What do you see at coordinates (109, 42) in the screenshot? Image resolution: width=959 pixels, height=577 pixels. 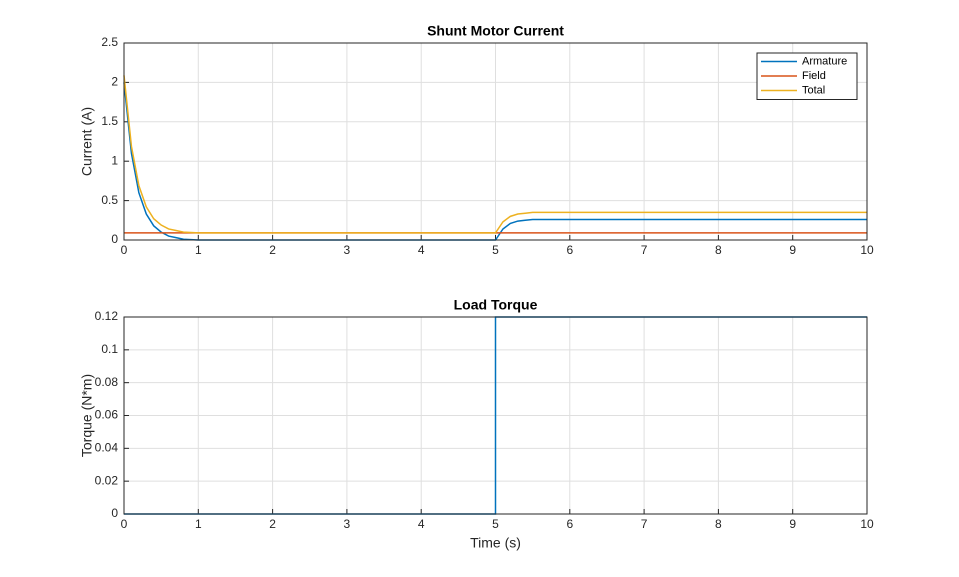 I see `y-tick-label: 2.5` at bounding box center [109, 42].